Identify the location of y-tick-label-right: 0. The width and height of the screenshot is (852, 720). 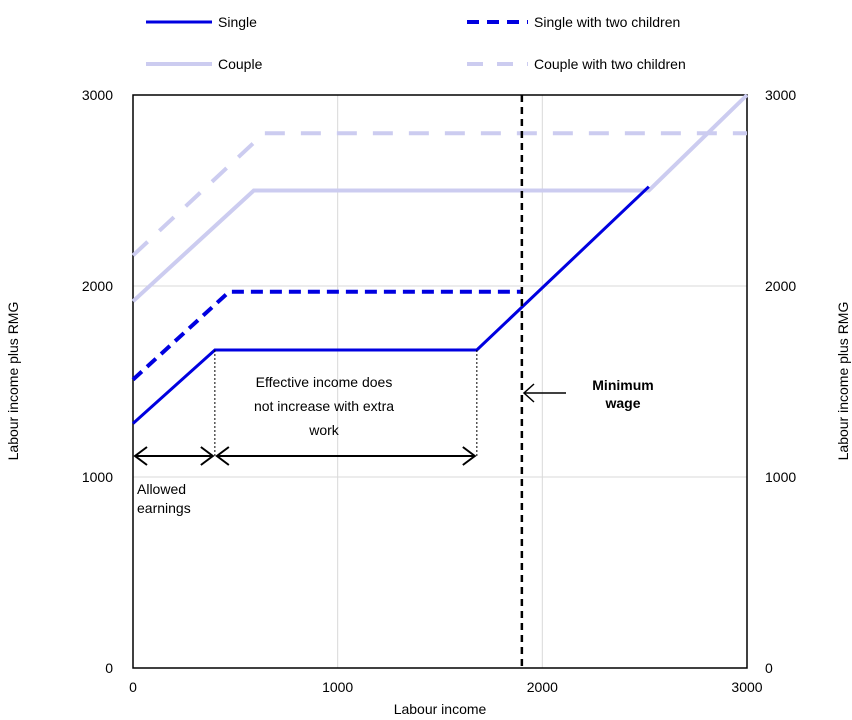
(769, 668).